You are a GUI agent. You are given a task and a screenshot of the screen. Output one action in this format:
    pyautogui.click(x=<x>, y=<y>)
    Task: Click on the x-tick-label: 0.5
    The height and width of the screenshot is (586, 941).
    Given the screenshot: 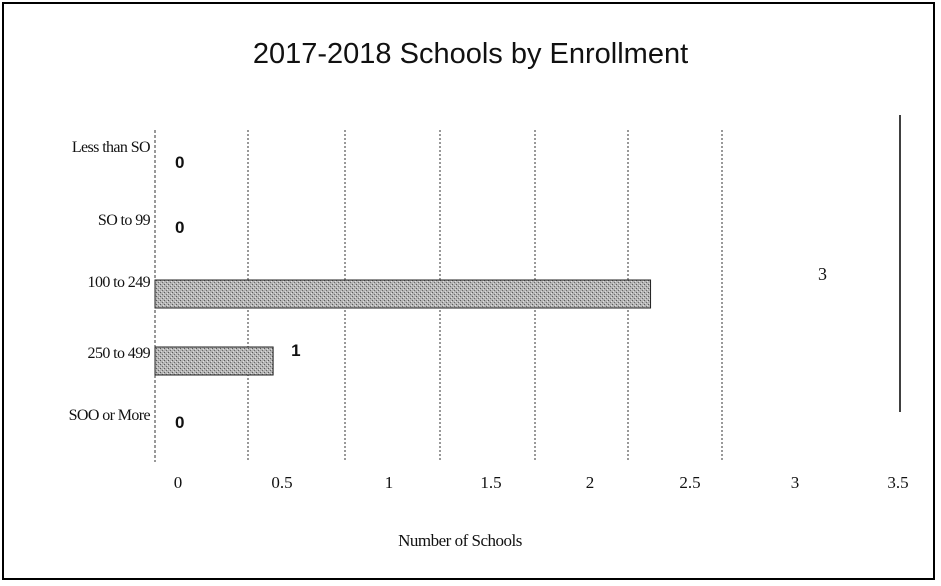 What is the action you would take?
    pyautogui.click(x=281, y=482)
    